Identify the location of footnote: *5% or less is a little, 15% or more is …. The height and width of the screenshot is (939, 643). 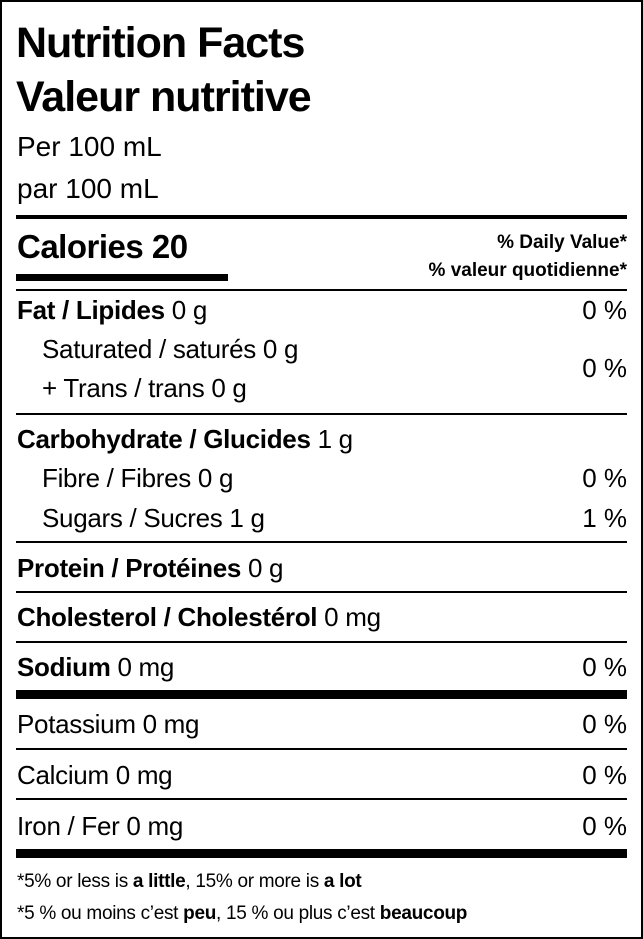
(189, 881).